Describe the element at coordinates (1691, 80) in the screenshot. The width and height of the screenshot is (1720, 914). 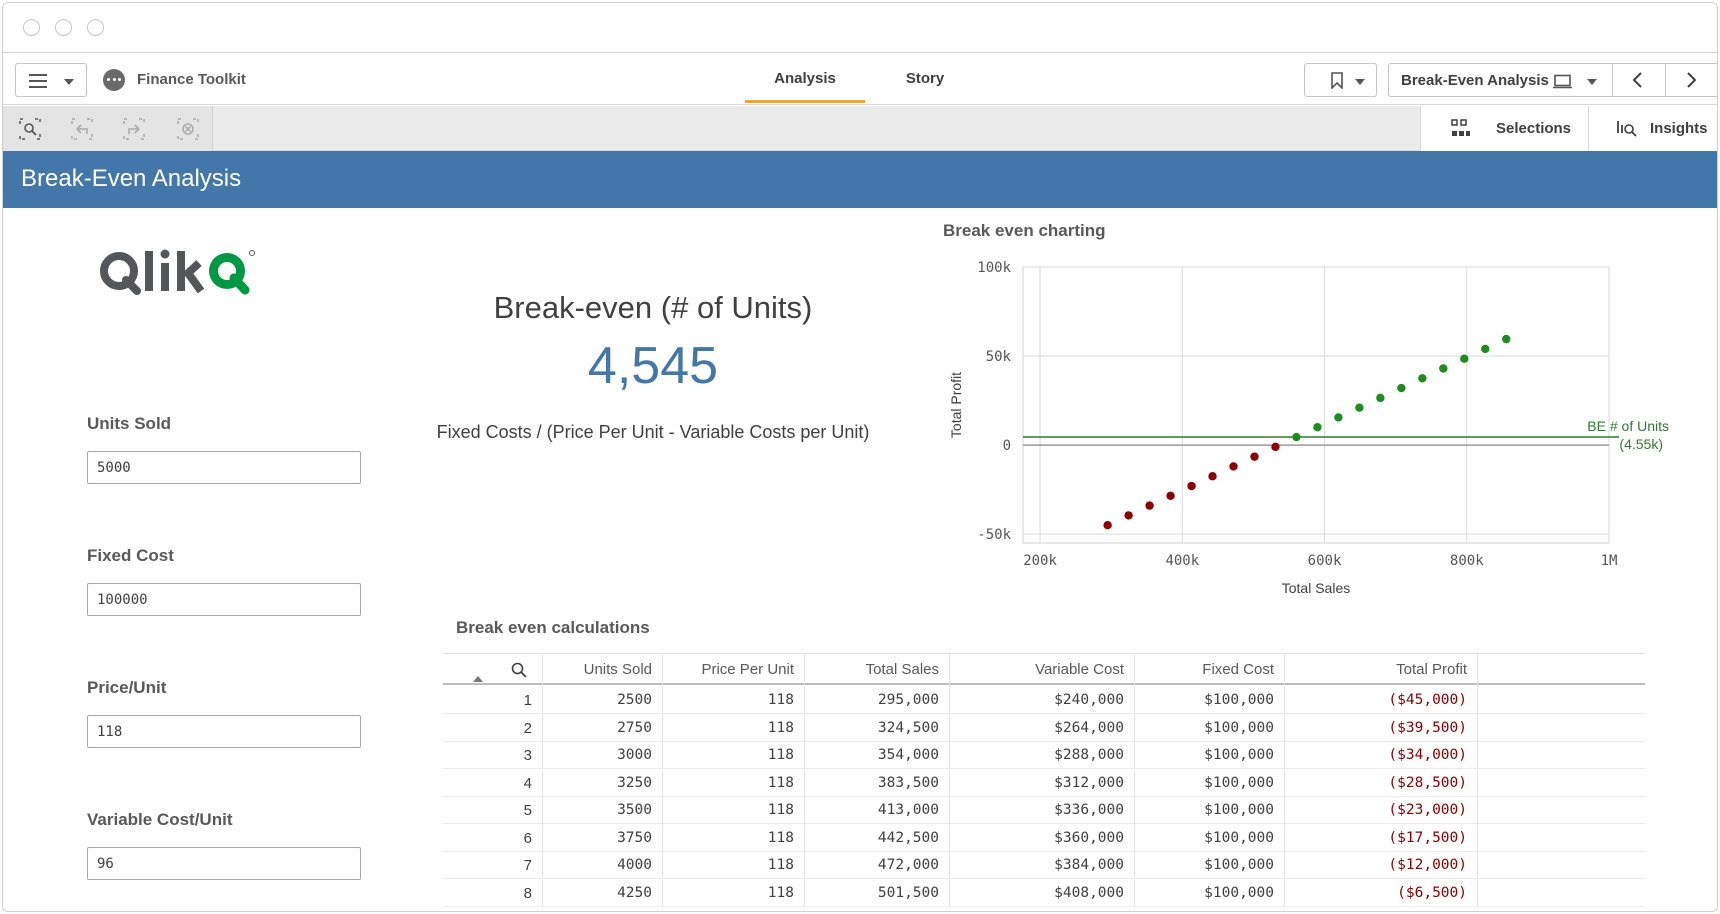
I see `next-sheet-button` at that location.